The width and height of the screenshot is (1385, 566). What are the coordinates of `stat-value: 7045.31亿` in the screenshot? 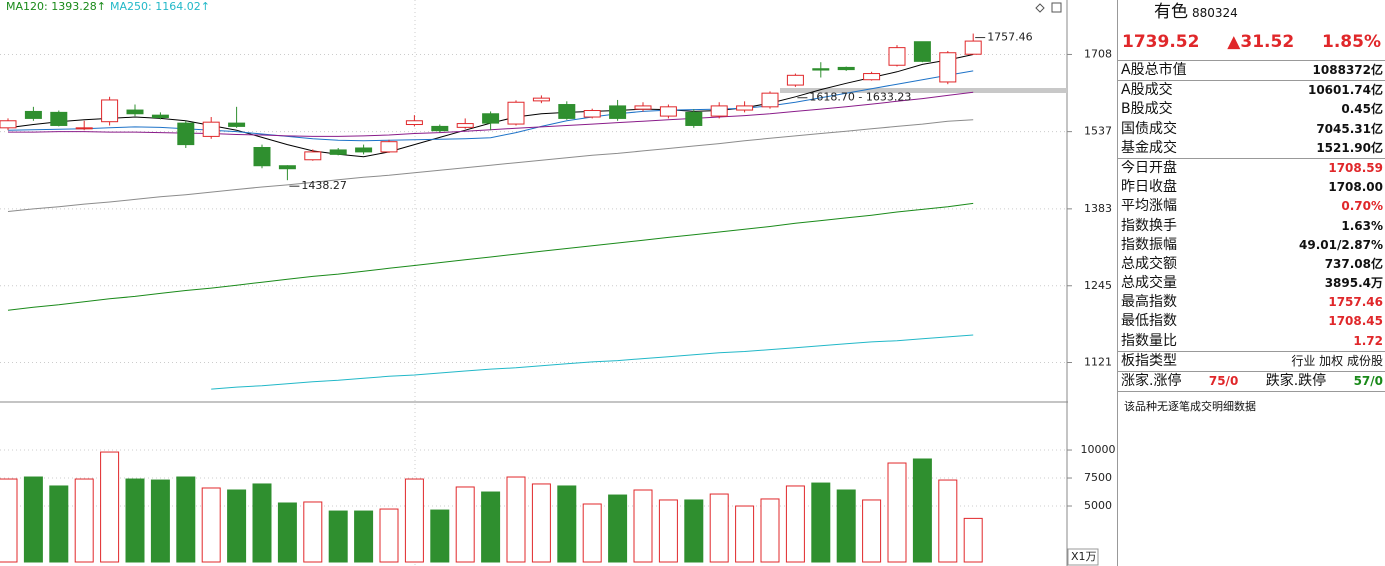 It's located at (1349, 128).